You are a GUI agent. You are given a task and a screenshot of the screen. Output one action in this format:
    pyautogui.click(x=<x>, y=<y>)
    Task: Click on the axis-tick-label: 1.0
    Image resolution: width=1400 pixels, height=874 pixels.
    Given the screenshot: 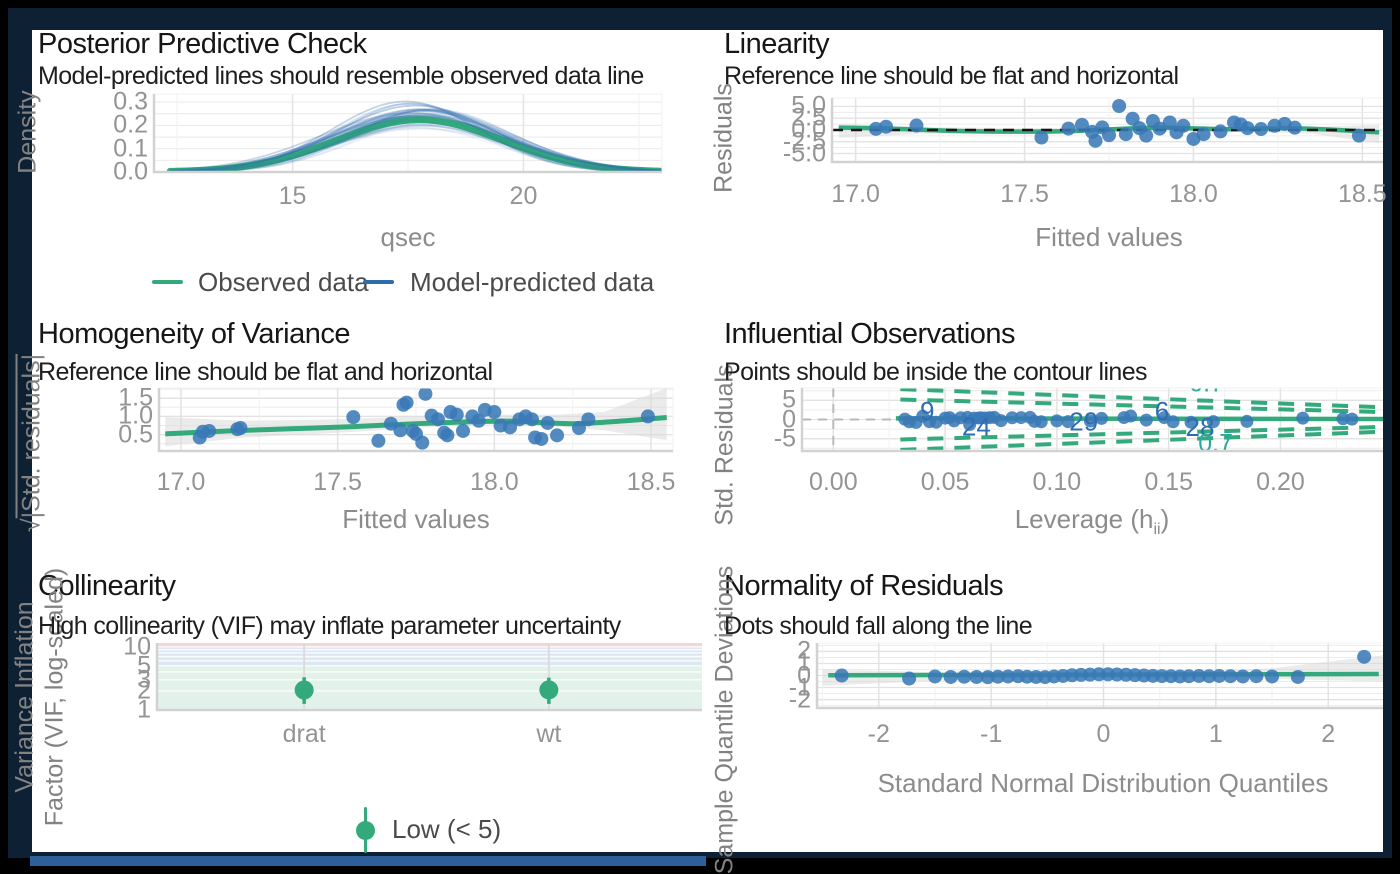 What is the action you would take?
    pyautogui.click(x=135, y=415)
    